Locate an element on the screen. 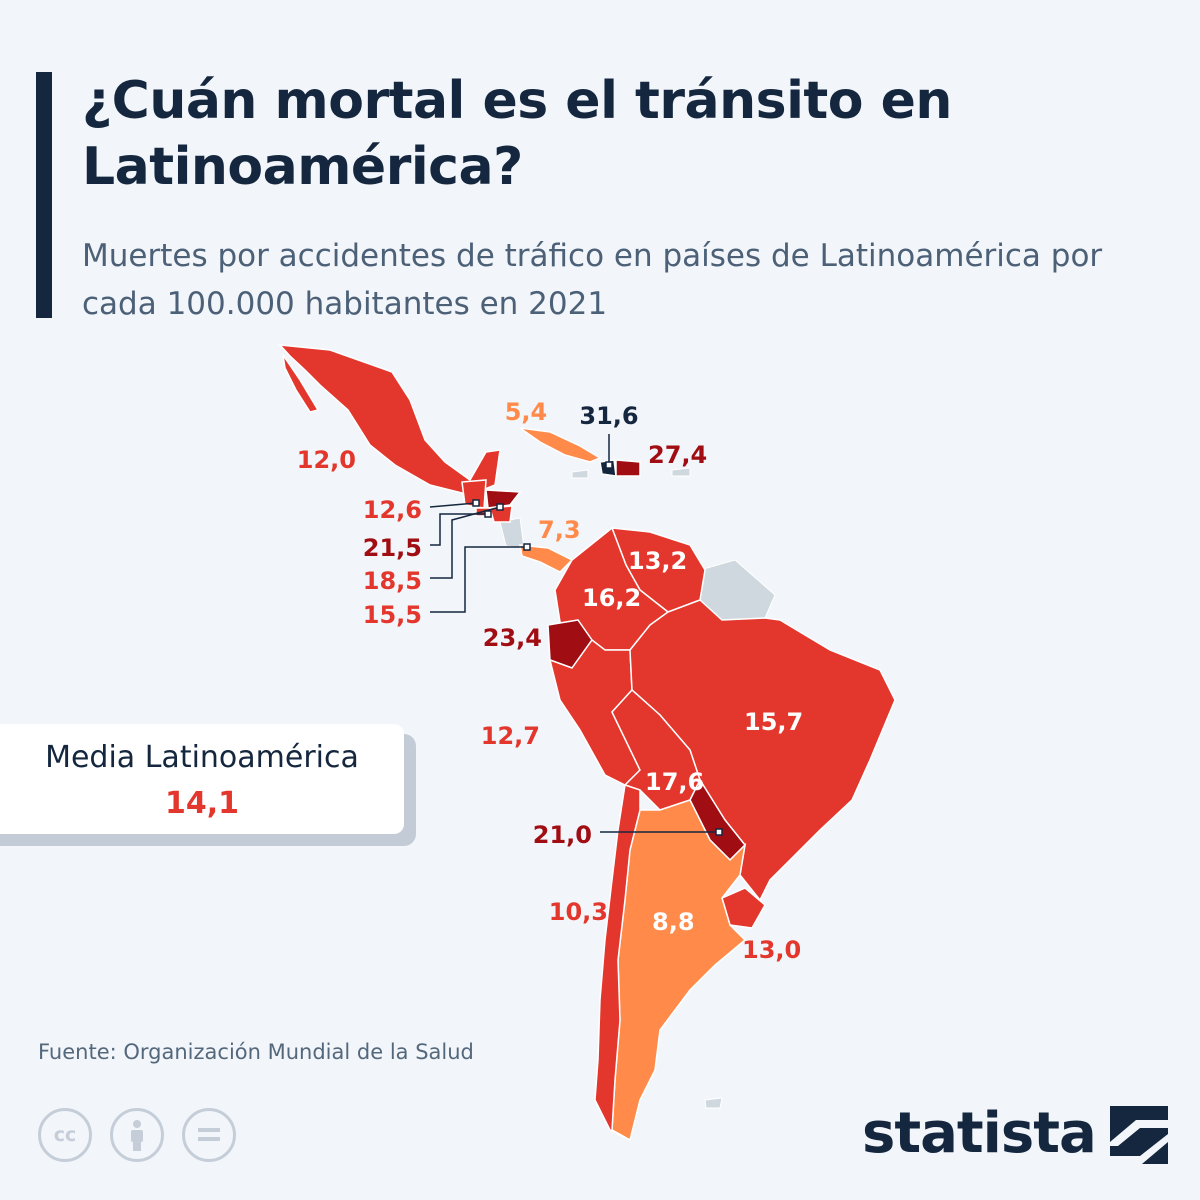  no-derivatives-icon is located at coordinates (209, 1135).